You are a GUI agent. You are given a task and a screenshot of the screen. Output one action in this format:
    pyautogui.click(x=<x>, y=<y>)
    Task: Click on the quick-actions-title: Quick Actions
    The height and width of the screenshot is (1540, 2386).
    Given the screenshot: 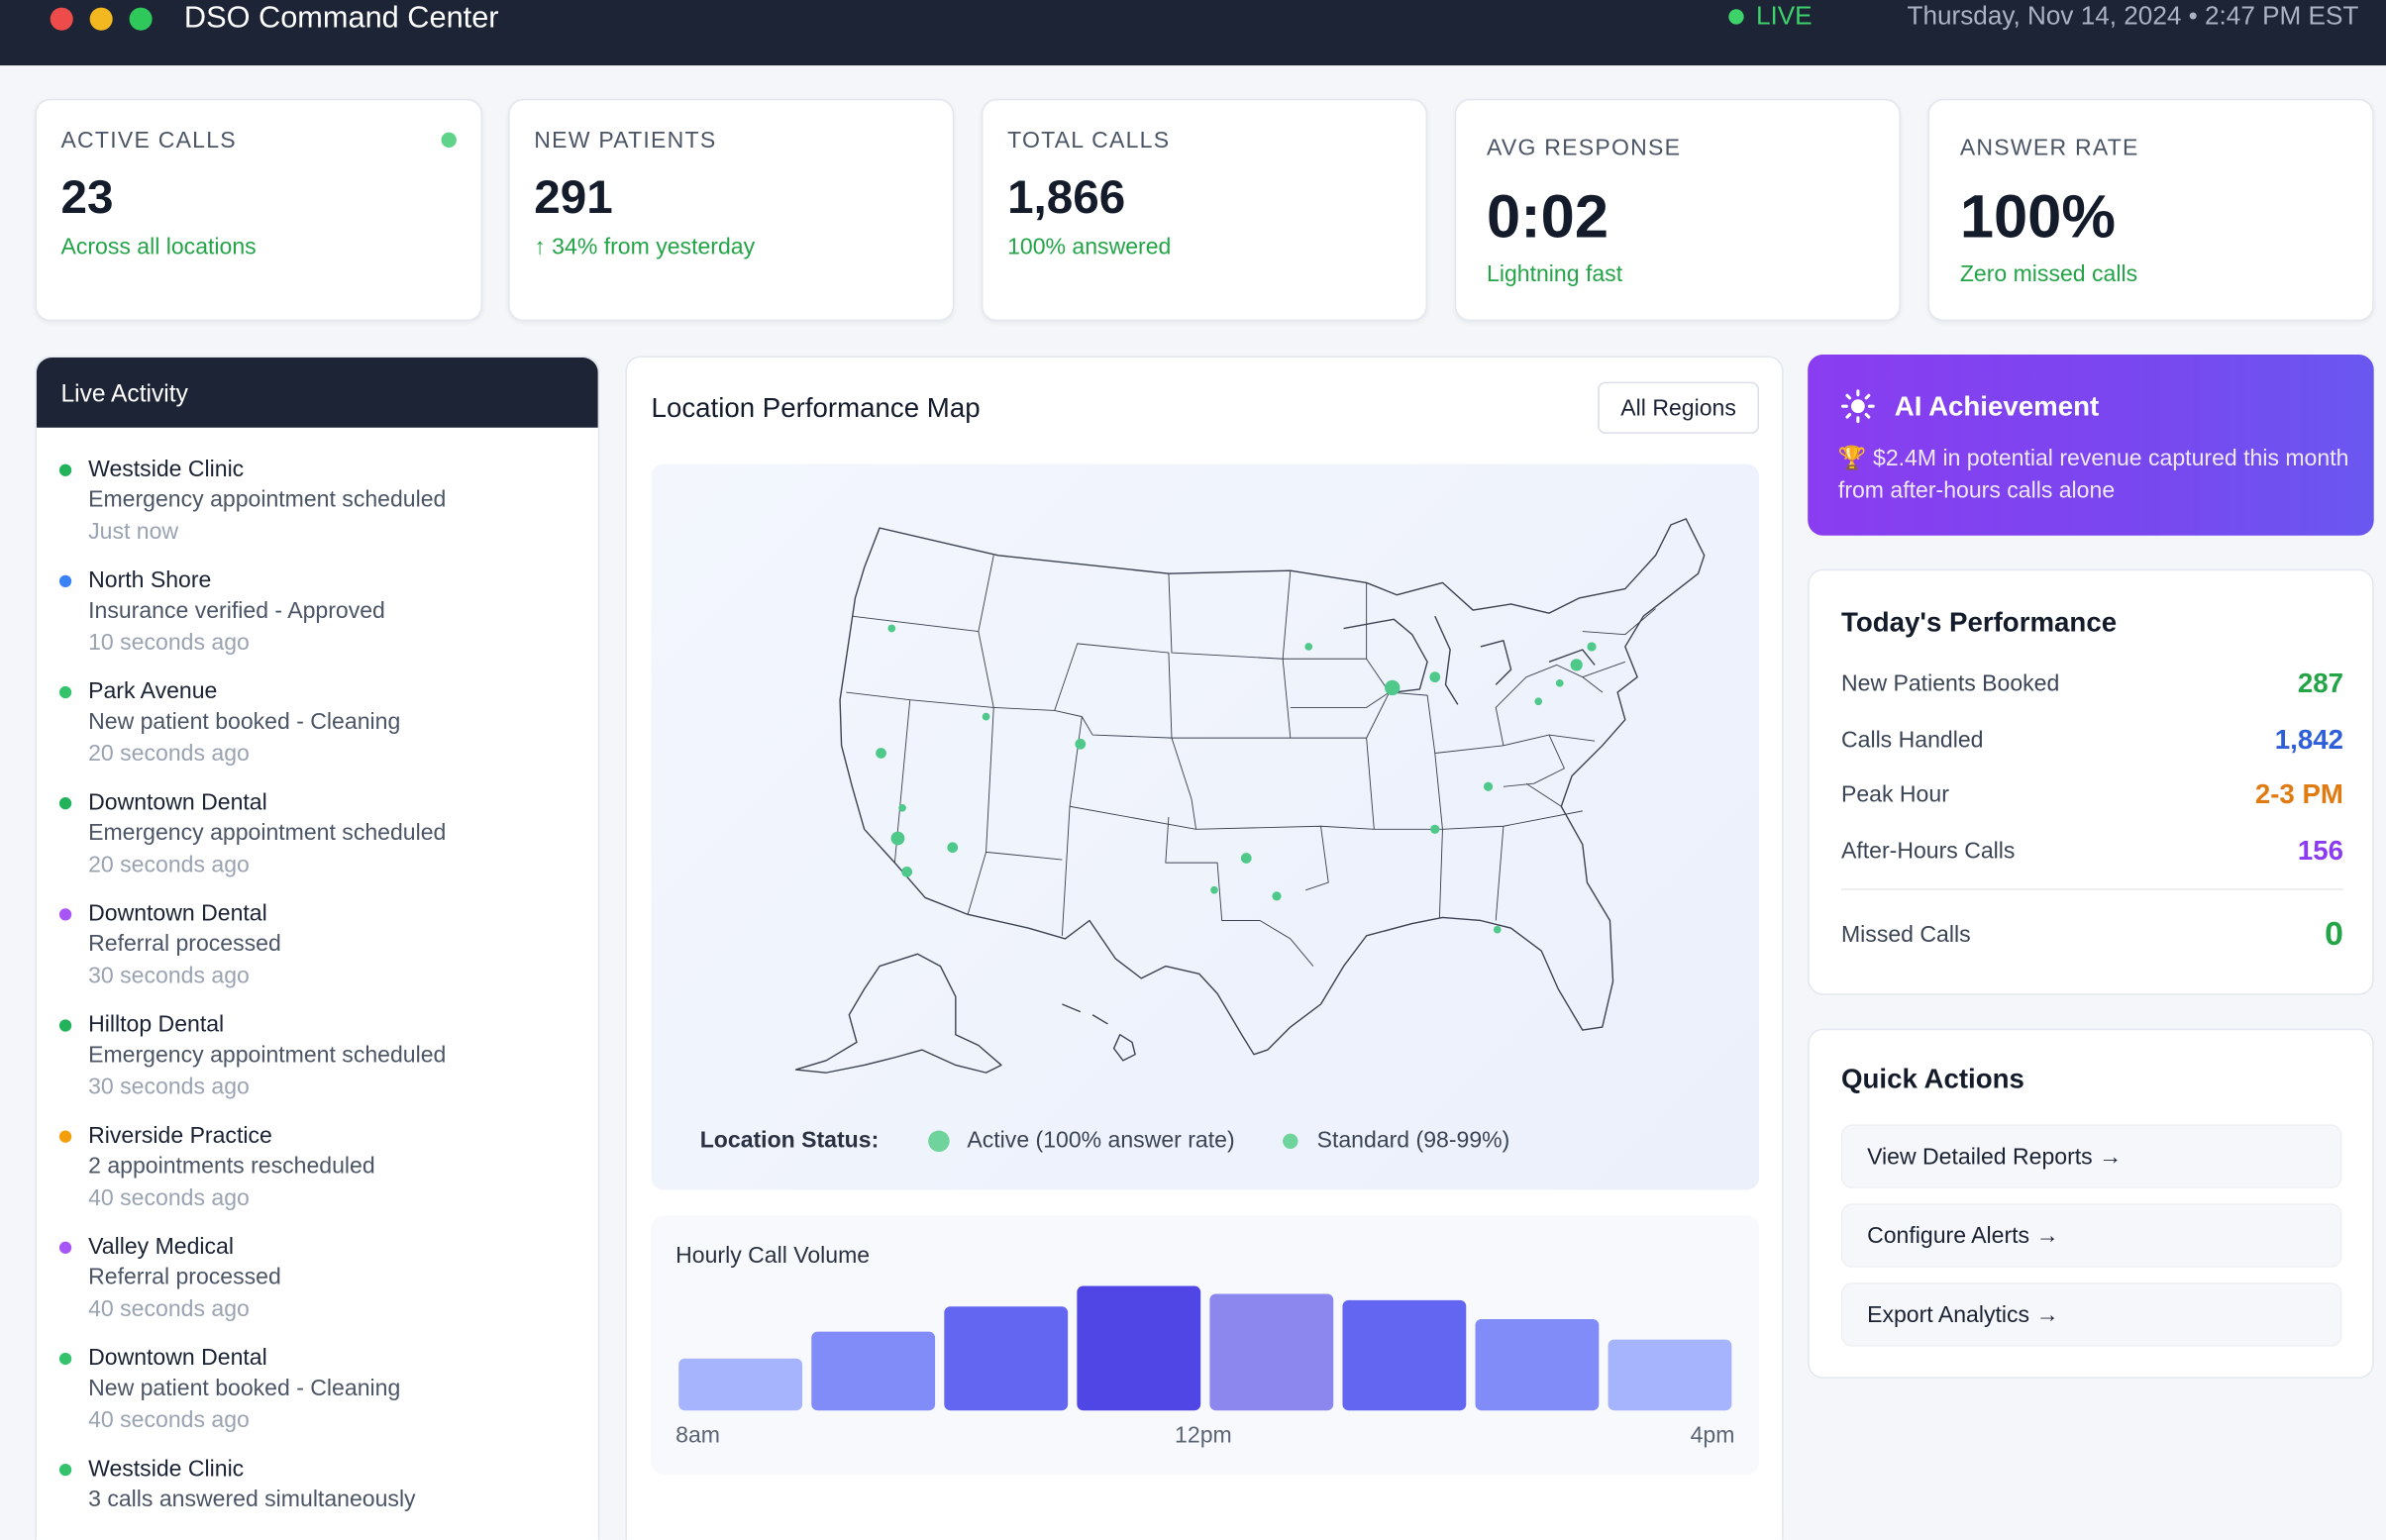 What is the action you would take?
    pyautogui.click(x=1932, y=1078)
    